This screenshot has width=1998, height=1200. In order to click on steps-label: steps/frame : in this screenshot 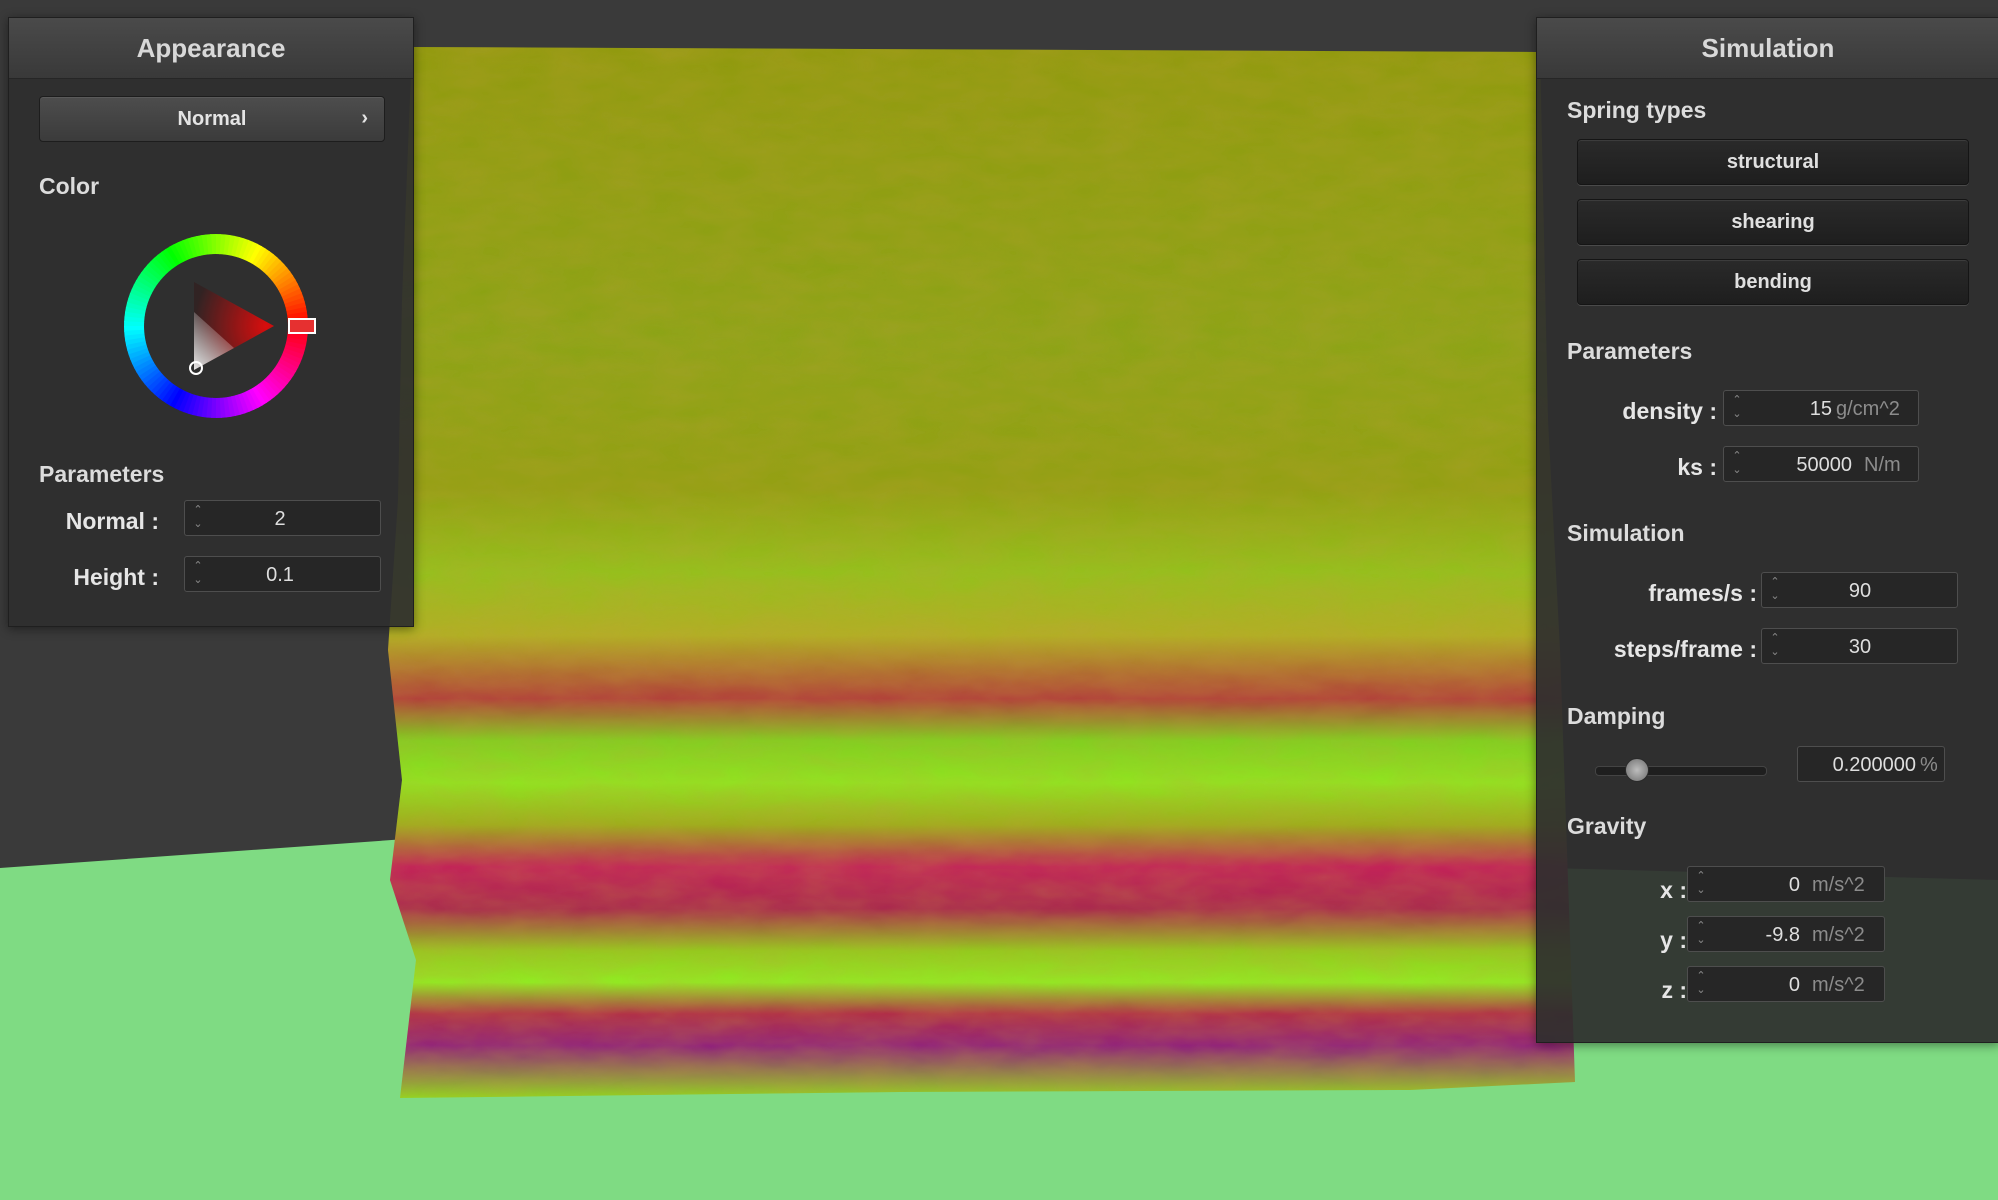, I will do `click(1685, 649)`.